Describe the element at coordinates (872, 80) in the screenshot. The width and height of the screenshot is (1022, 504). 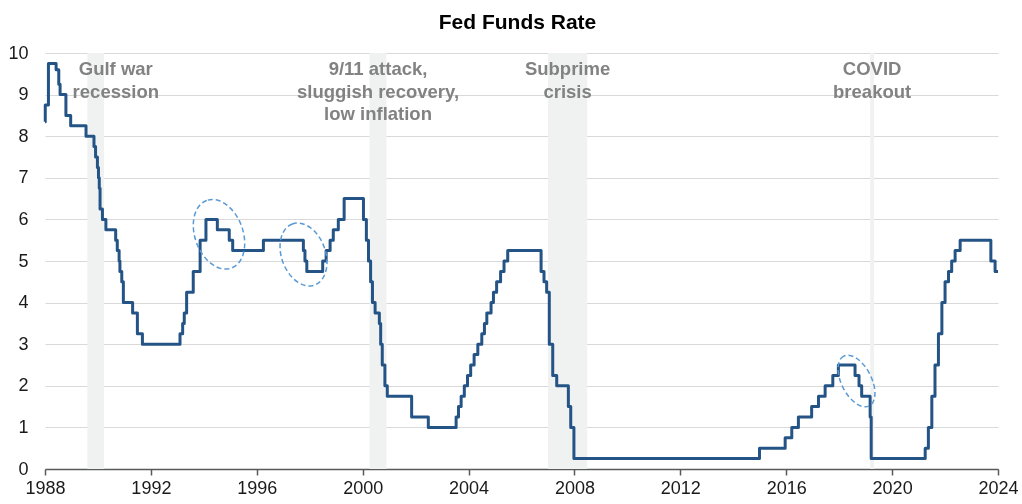
I see `band-label: COVID breakout` at that location.